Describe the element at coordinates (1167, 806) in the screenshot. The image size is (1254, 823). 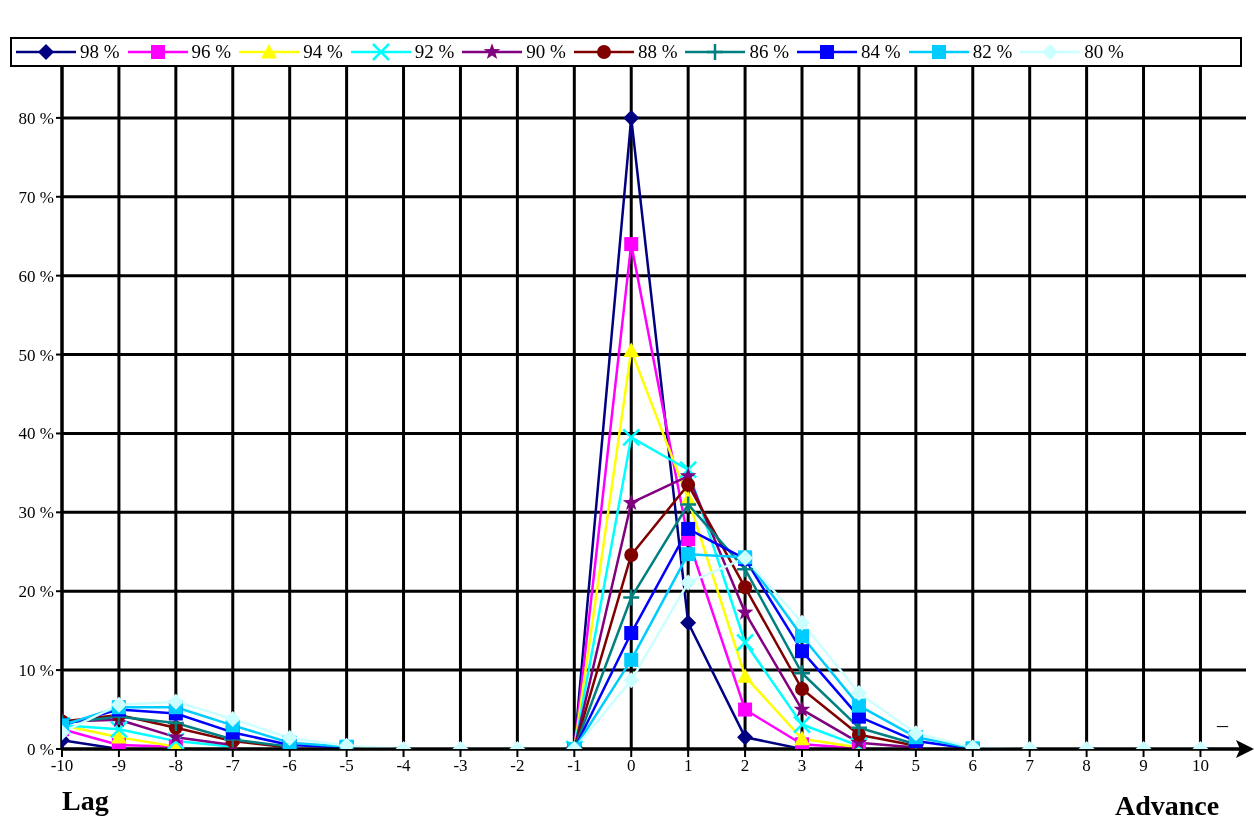
I see `text: Advance` at that location.